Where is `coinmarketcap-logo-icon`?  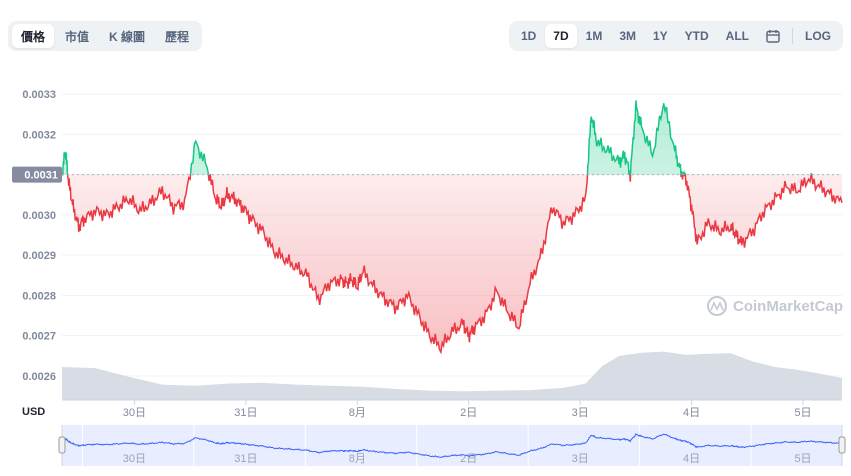
coinmarketcap-logo-icon is located at coordinates (717, 306).